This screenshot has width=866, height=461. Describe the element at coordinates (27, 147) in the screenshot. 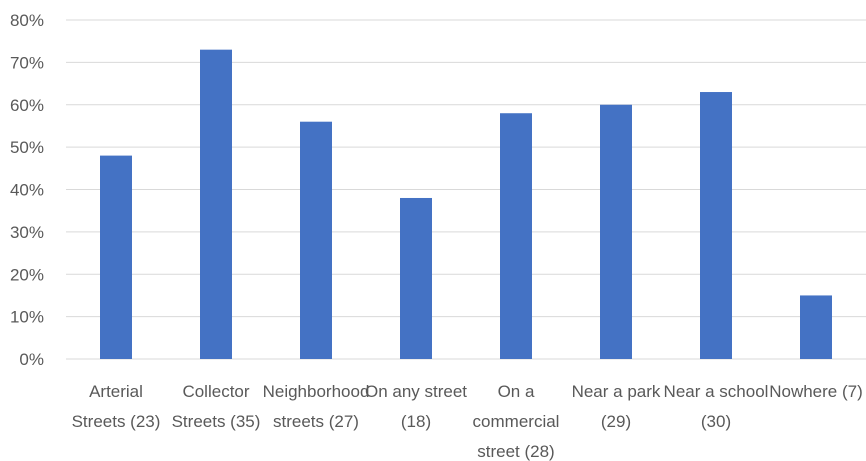

I see `y-tick-label: 50%` at that location.